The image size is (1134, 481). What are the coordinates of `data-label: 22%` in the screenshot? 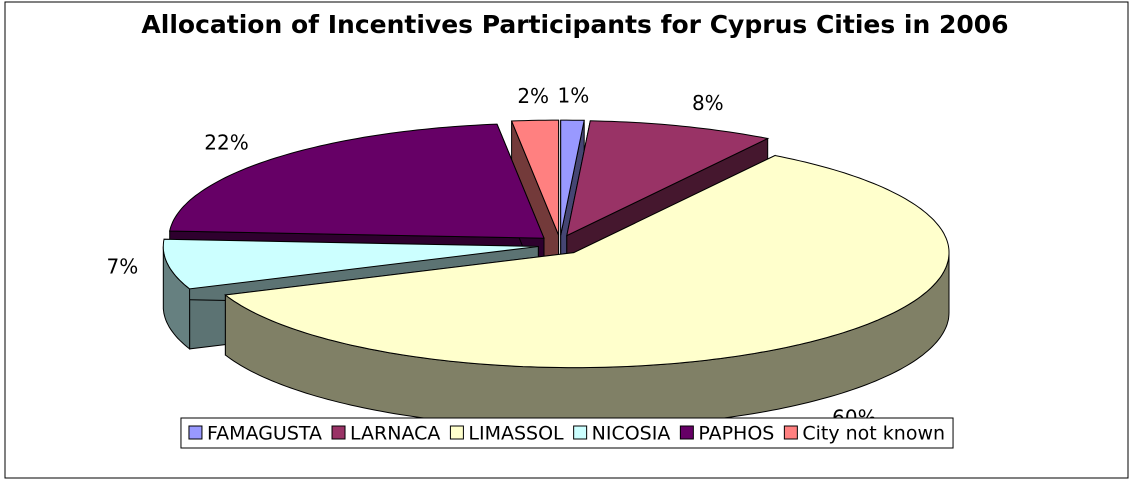 It's located at (226, 142).